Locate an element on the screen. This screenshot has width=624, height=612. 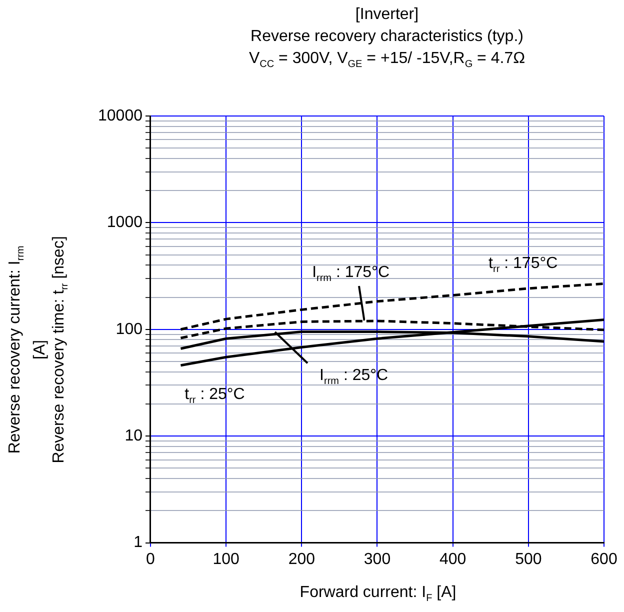
chart-title: [Inverter] is located at coordinates (387, 15).